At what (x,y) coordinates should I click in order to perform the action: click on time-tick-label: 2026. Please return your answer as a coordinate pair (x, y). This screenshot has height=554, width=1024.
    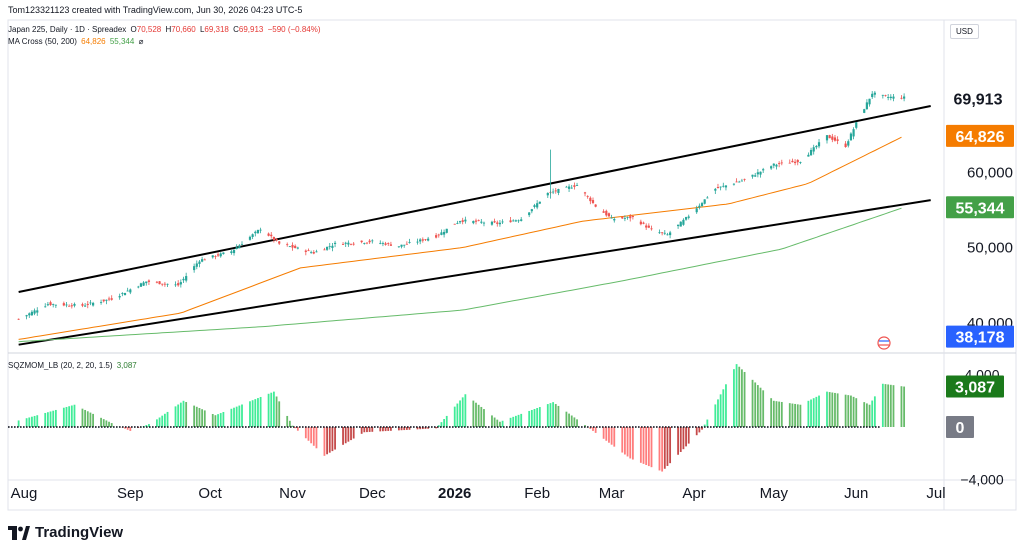
    Looking at the image, I should click on (454, 493).